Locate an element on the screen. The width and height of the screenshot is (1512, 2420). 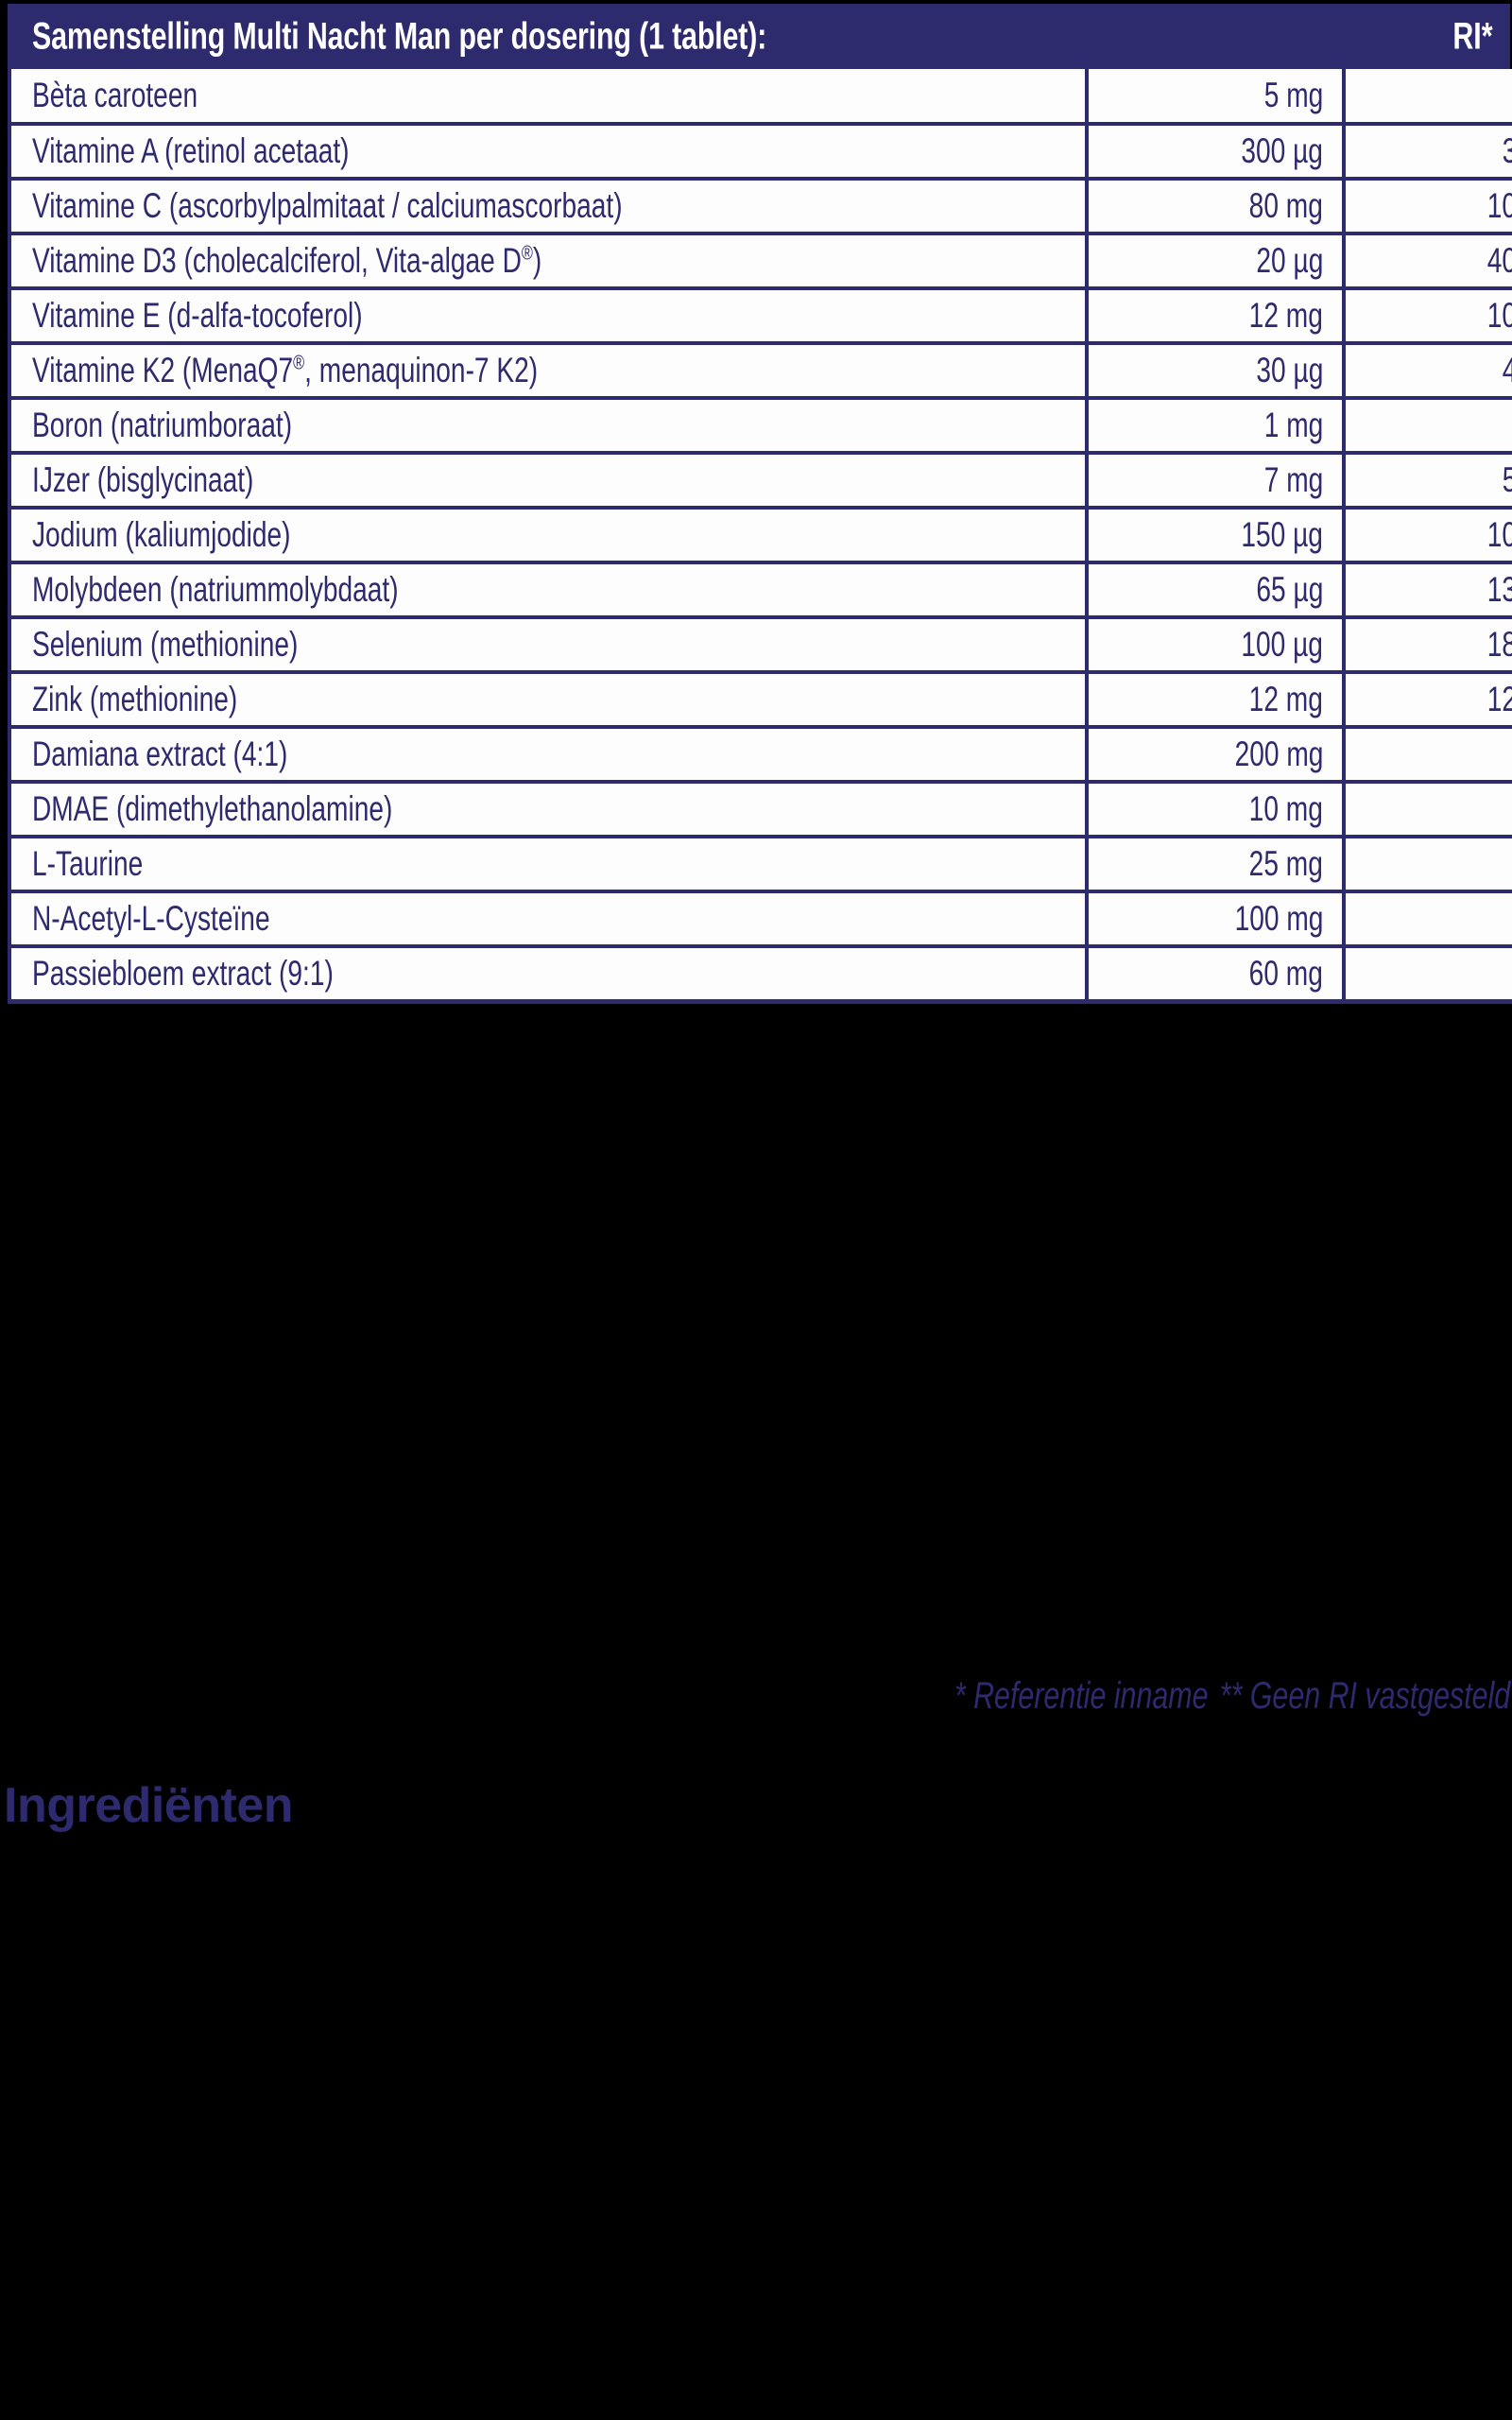
nutrient-name: Selenium (methionine) is located at coordinates (165, 644).